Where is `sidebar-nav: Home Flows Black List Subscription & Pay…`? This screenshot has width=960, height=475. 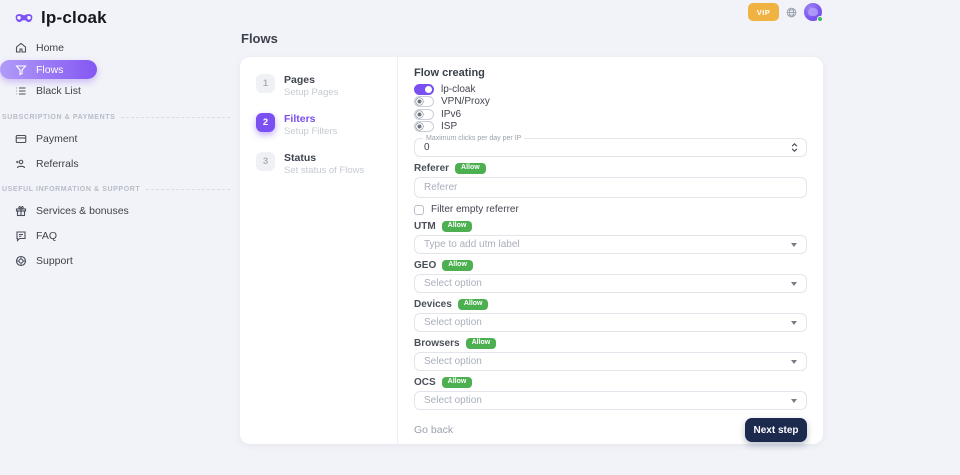
sidebar-nav: Home Flows Black List Subscription & Pay… is located at coordinates (120, 154).